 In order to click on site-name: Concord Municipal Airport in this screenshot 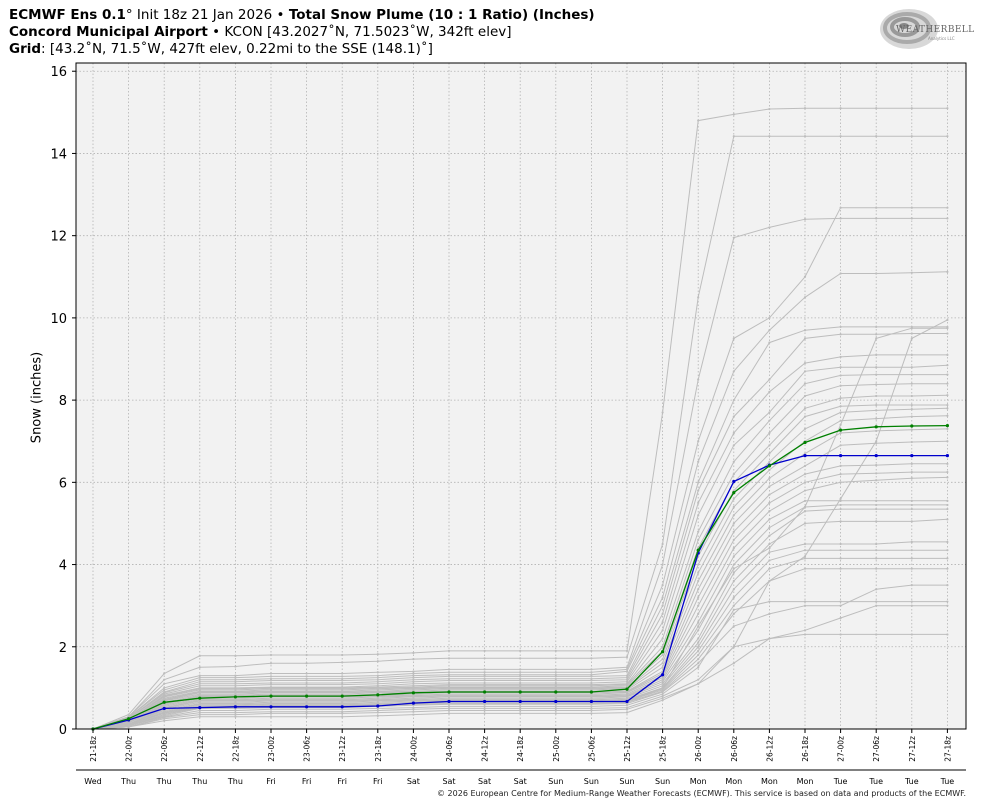, I will do `click(108, 32)`.